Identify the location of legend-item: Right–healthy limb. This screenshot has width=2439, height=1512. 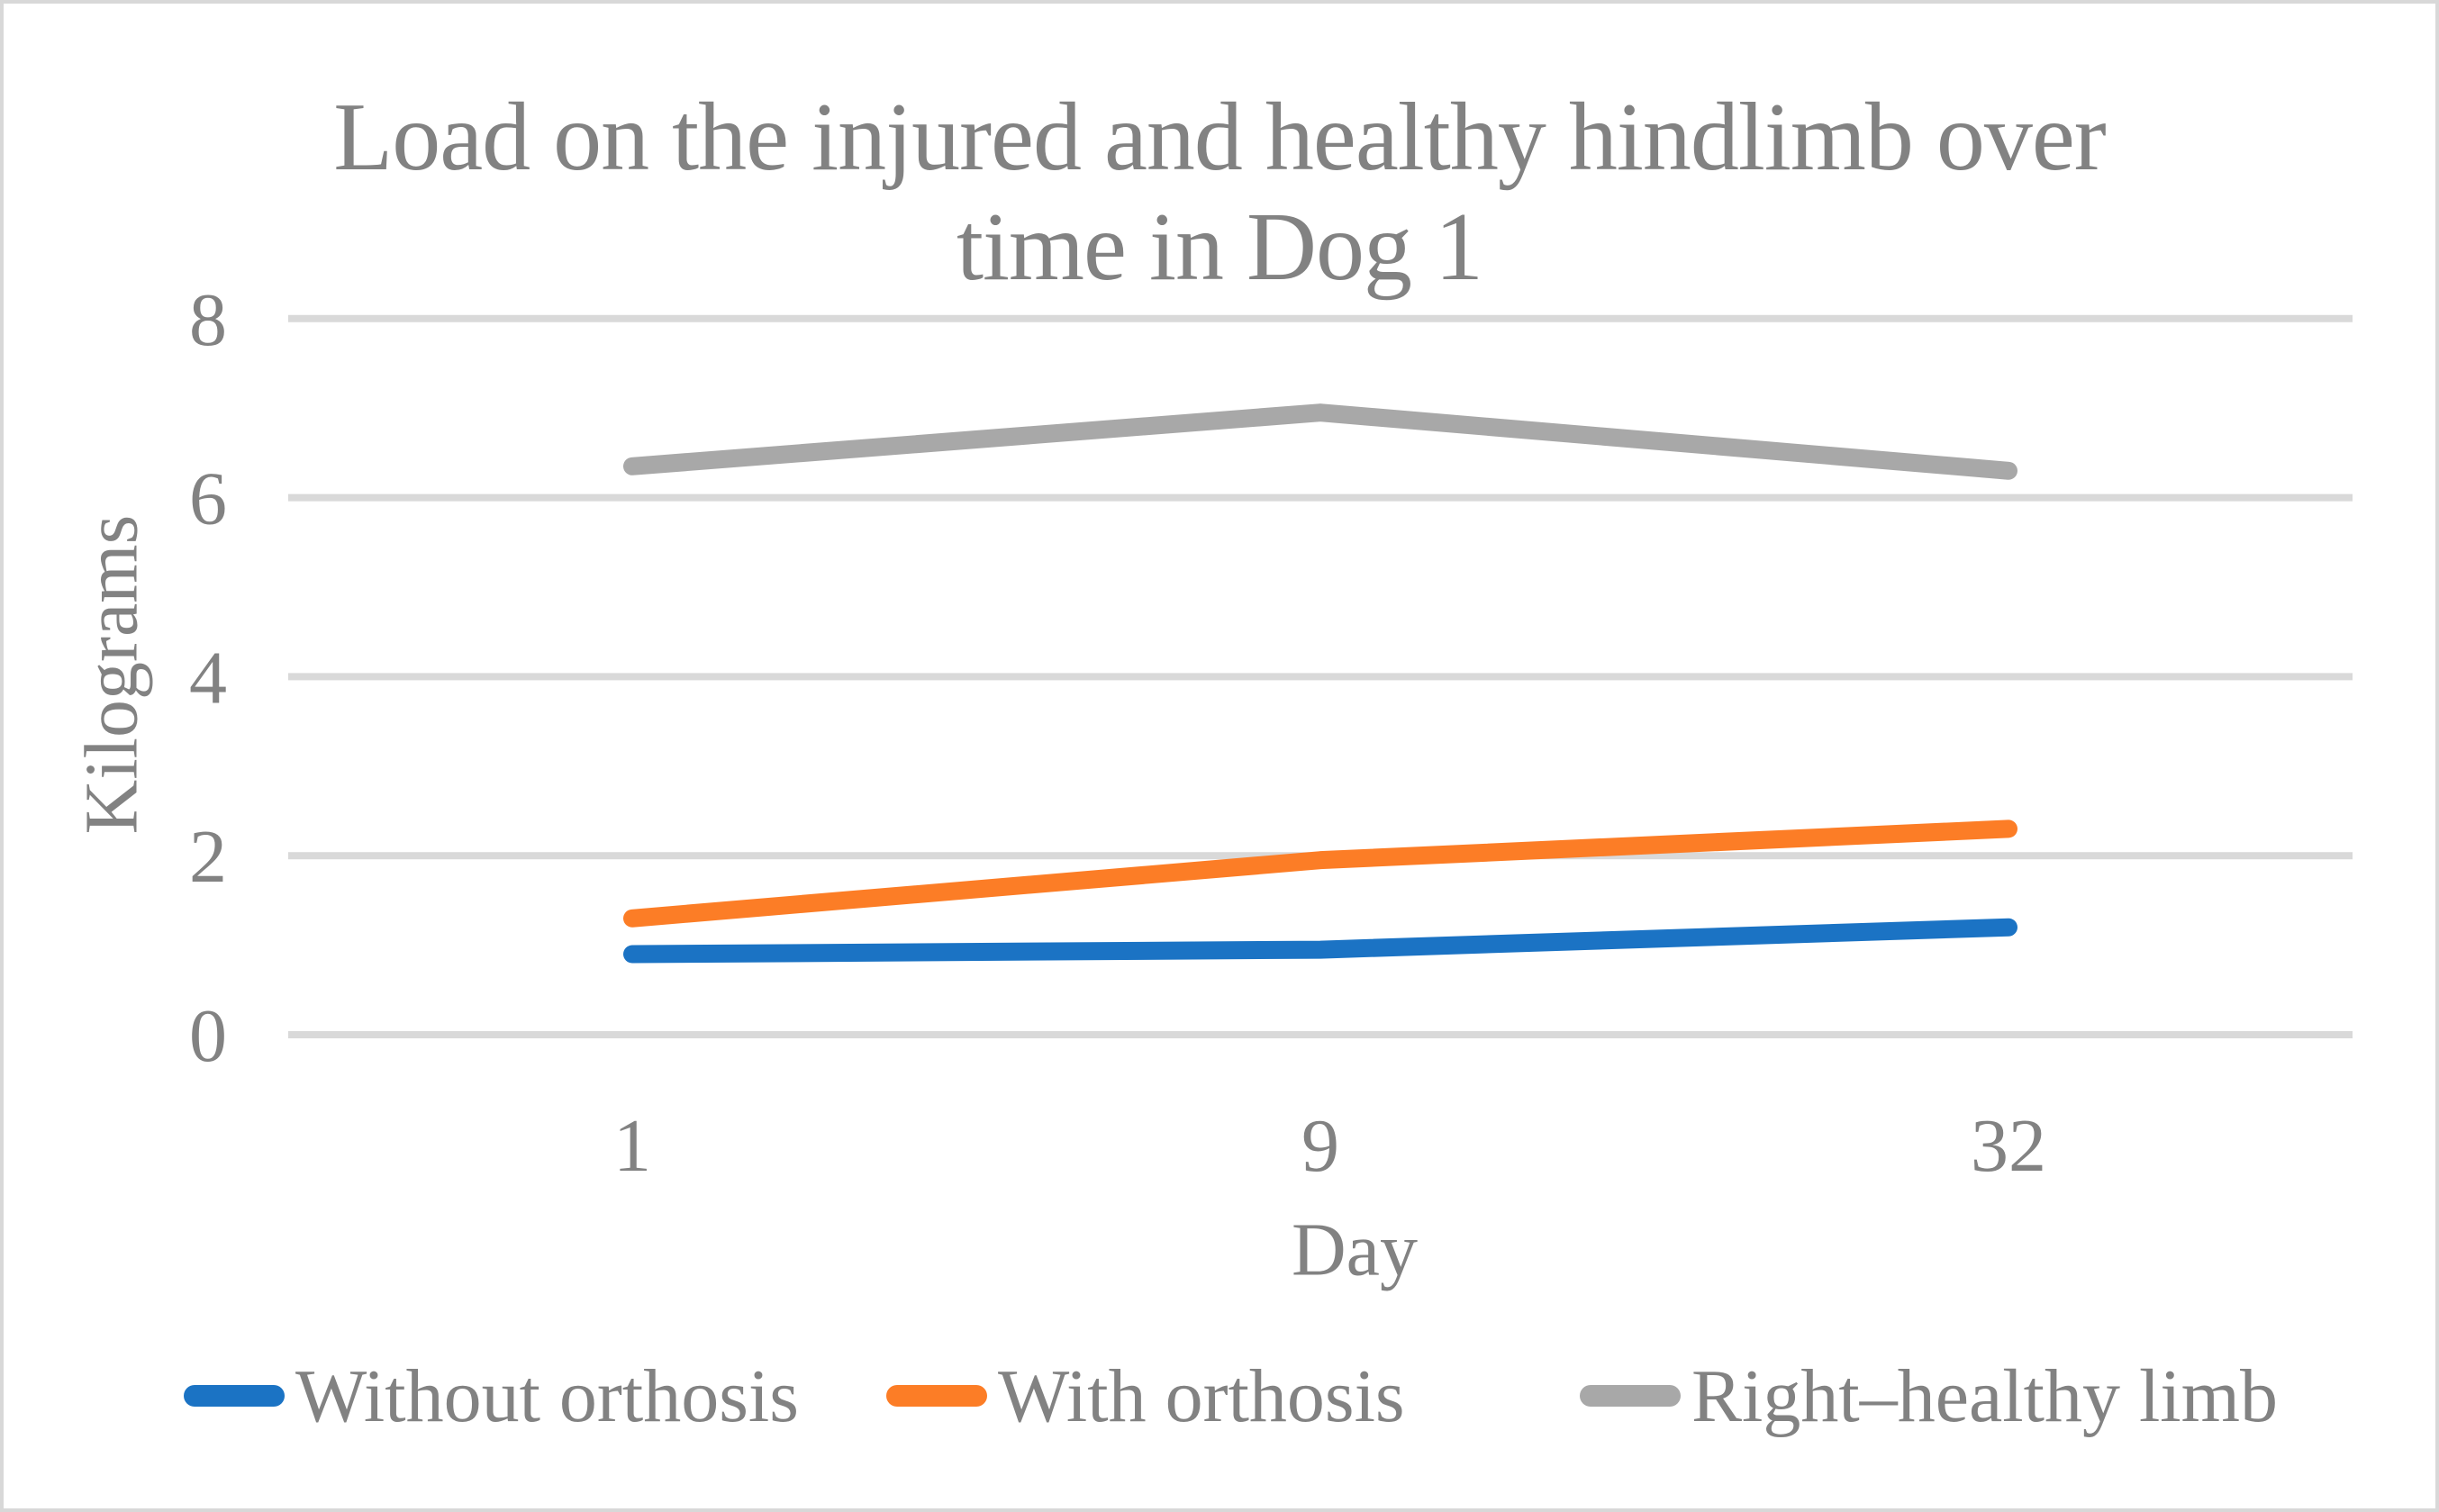
(1929, 1396).